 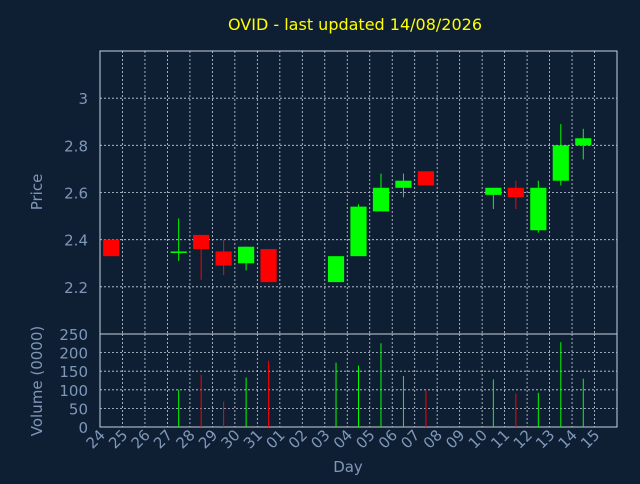 What do you see at coordinates (78, 409) in the screenshot?
I see `volume-tick-label: 50` at bounding box center [78, 409].